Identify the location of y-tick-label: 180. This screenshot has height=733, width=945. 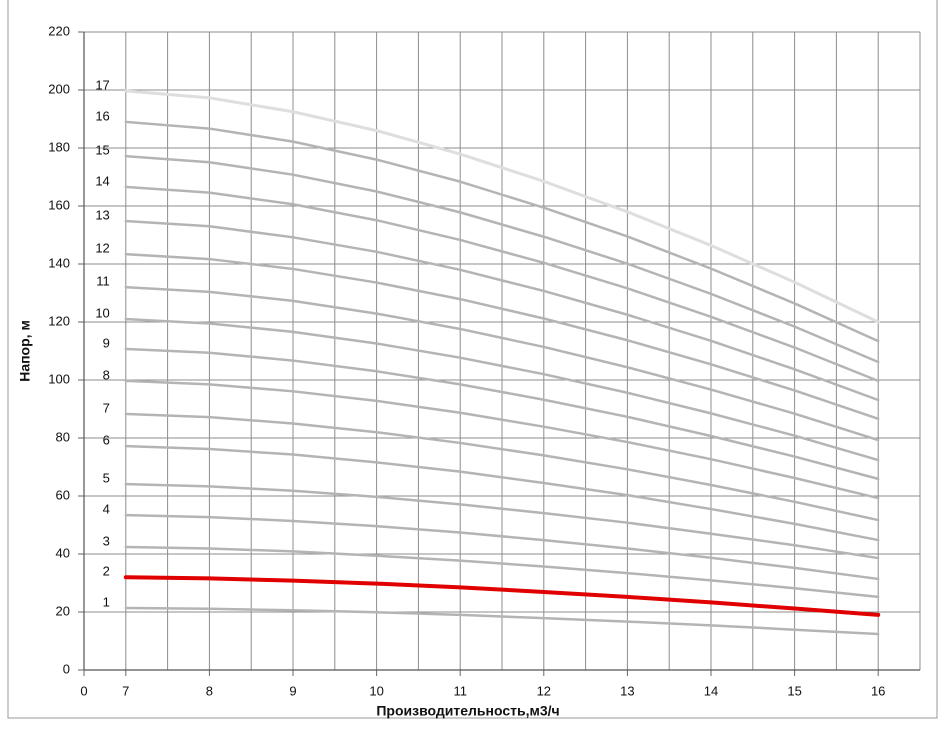
(59, 146).